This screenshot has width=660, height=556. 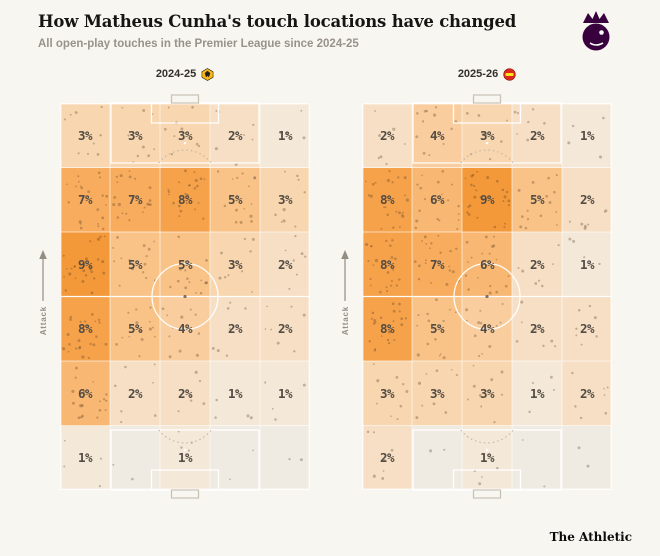 I want to click on pitch-label-2024-25: 2024-25, so click(x=185, y=74).